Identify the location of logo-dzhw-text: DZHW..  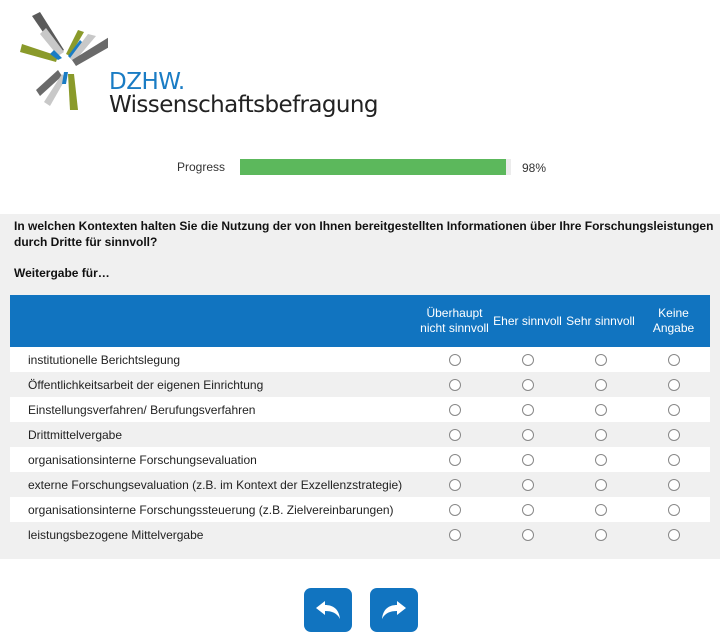
(147, 82).